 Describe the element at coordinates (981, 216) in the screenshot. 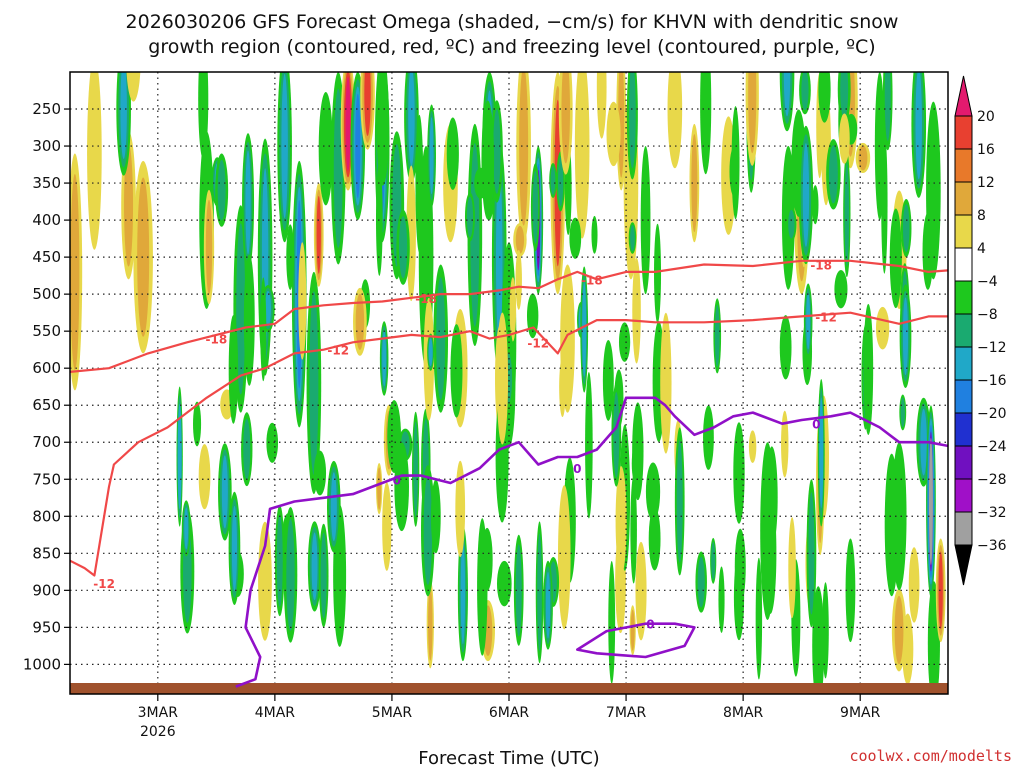

I see `colorbar-label: 8` at that location.